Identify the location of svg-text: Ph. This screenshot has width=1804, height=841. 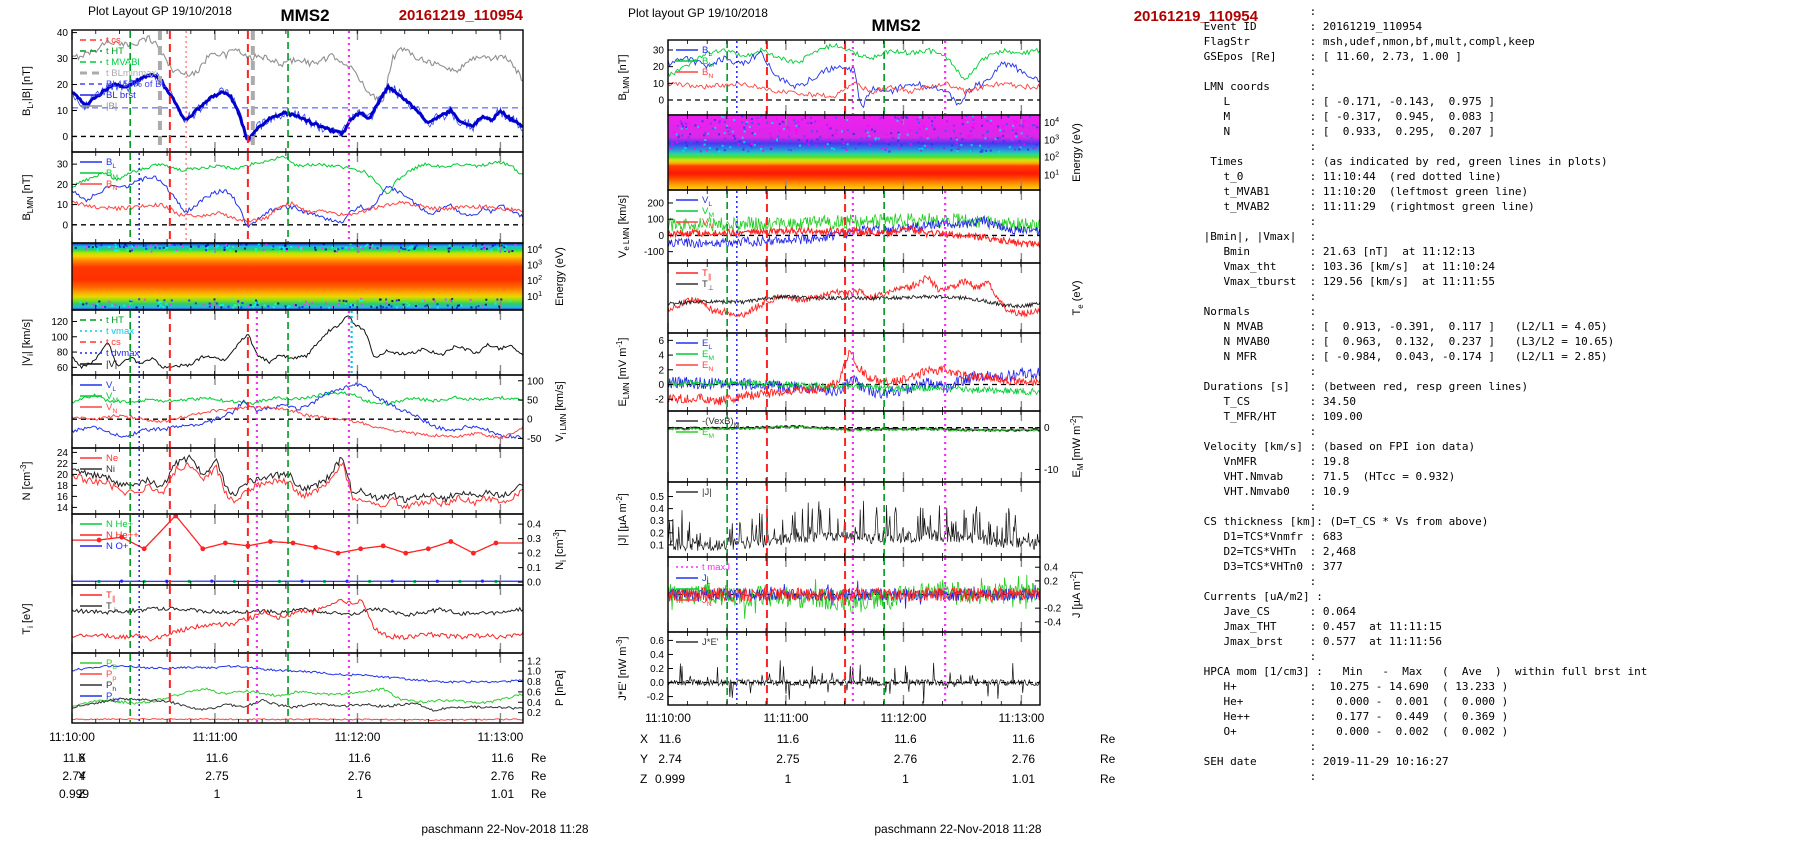
(111, 686).